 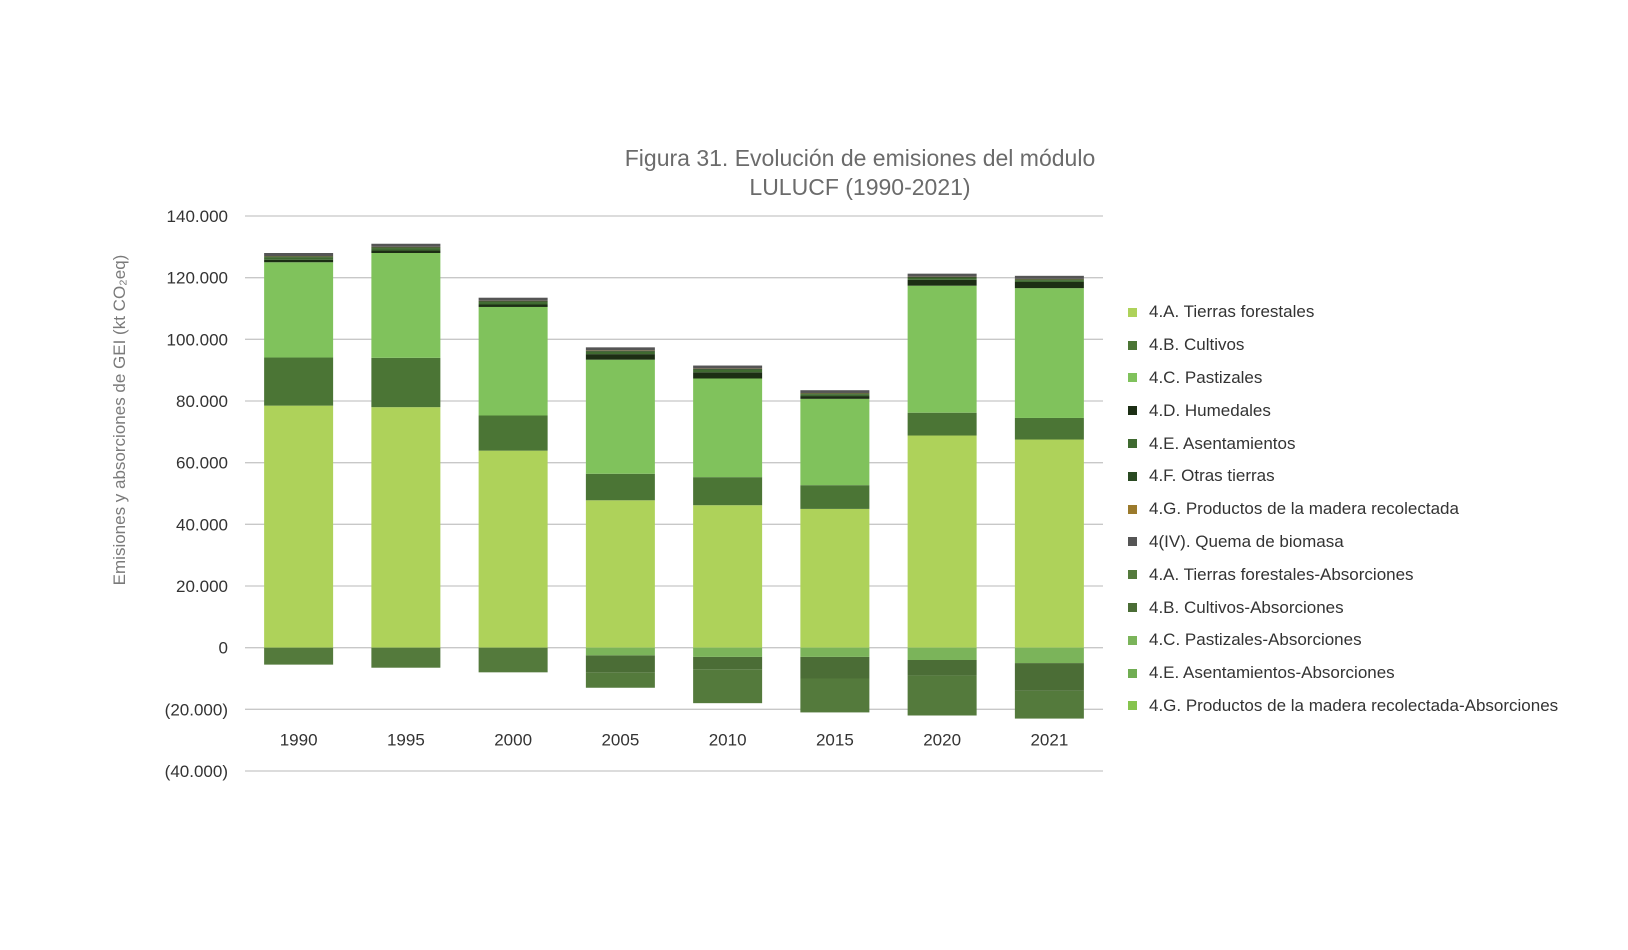 What do you see at coordinates (197, 339) in the screenshot?
I see `y-tick-label: 100.000` at bounding box center [197, 339].